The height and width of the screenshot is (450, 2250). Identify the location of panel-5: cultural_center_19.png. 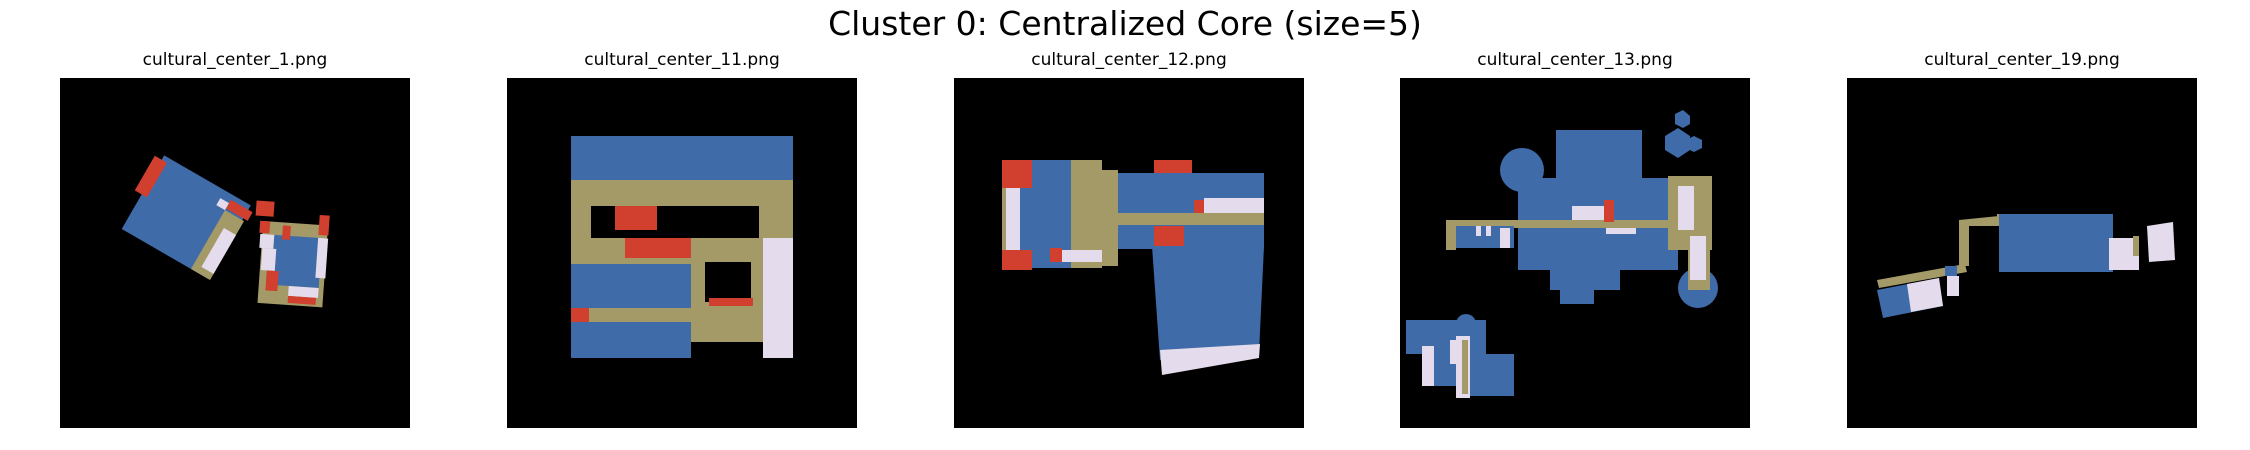
(2022, 237).